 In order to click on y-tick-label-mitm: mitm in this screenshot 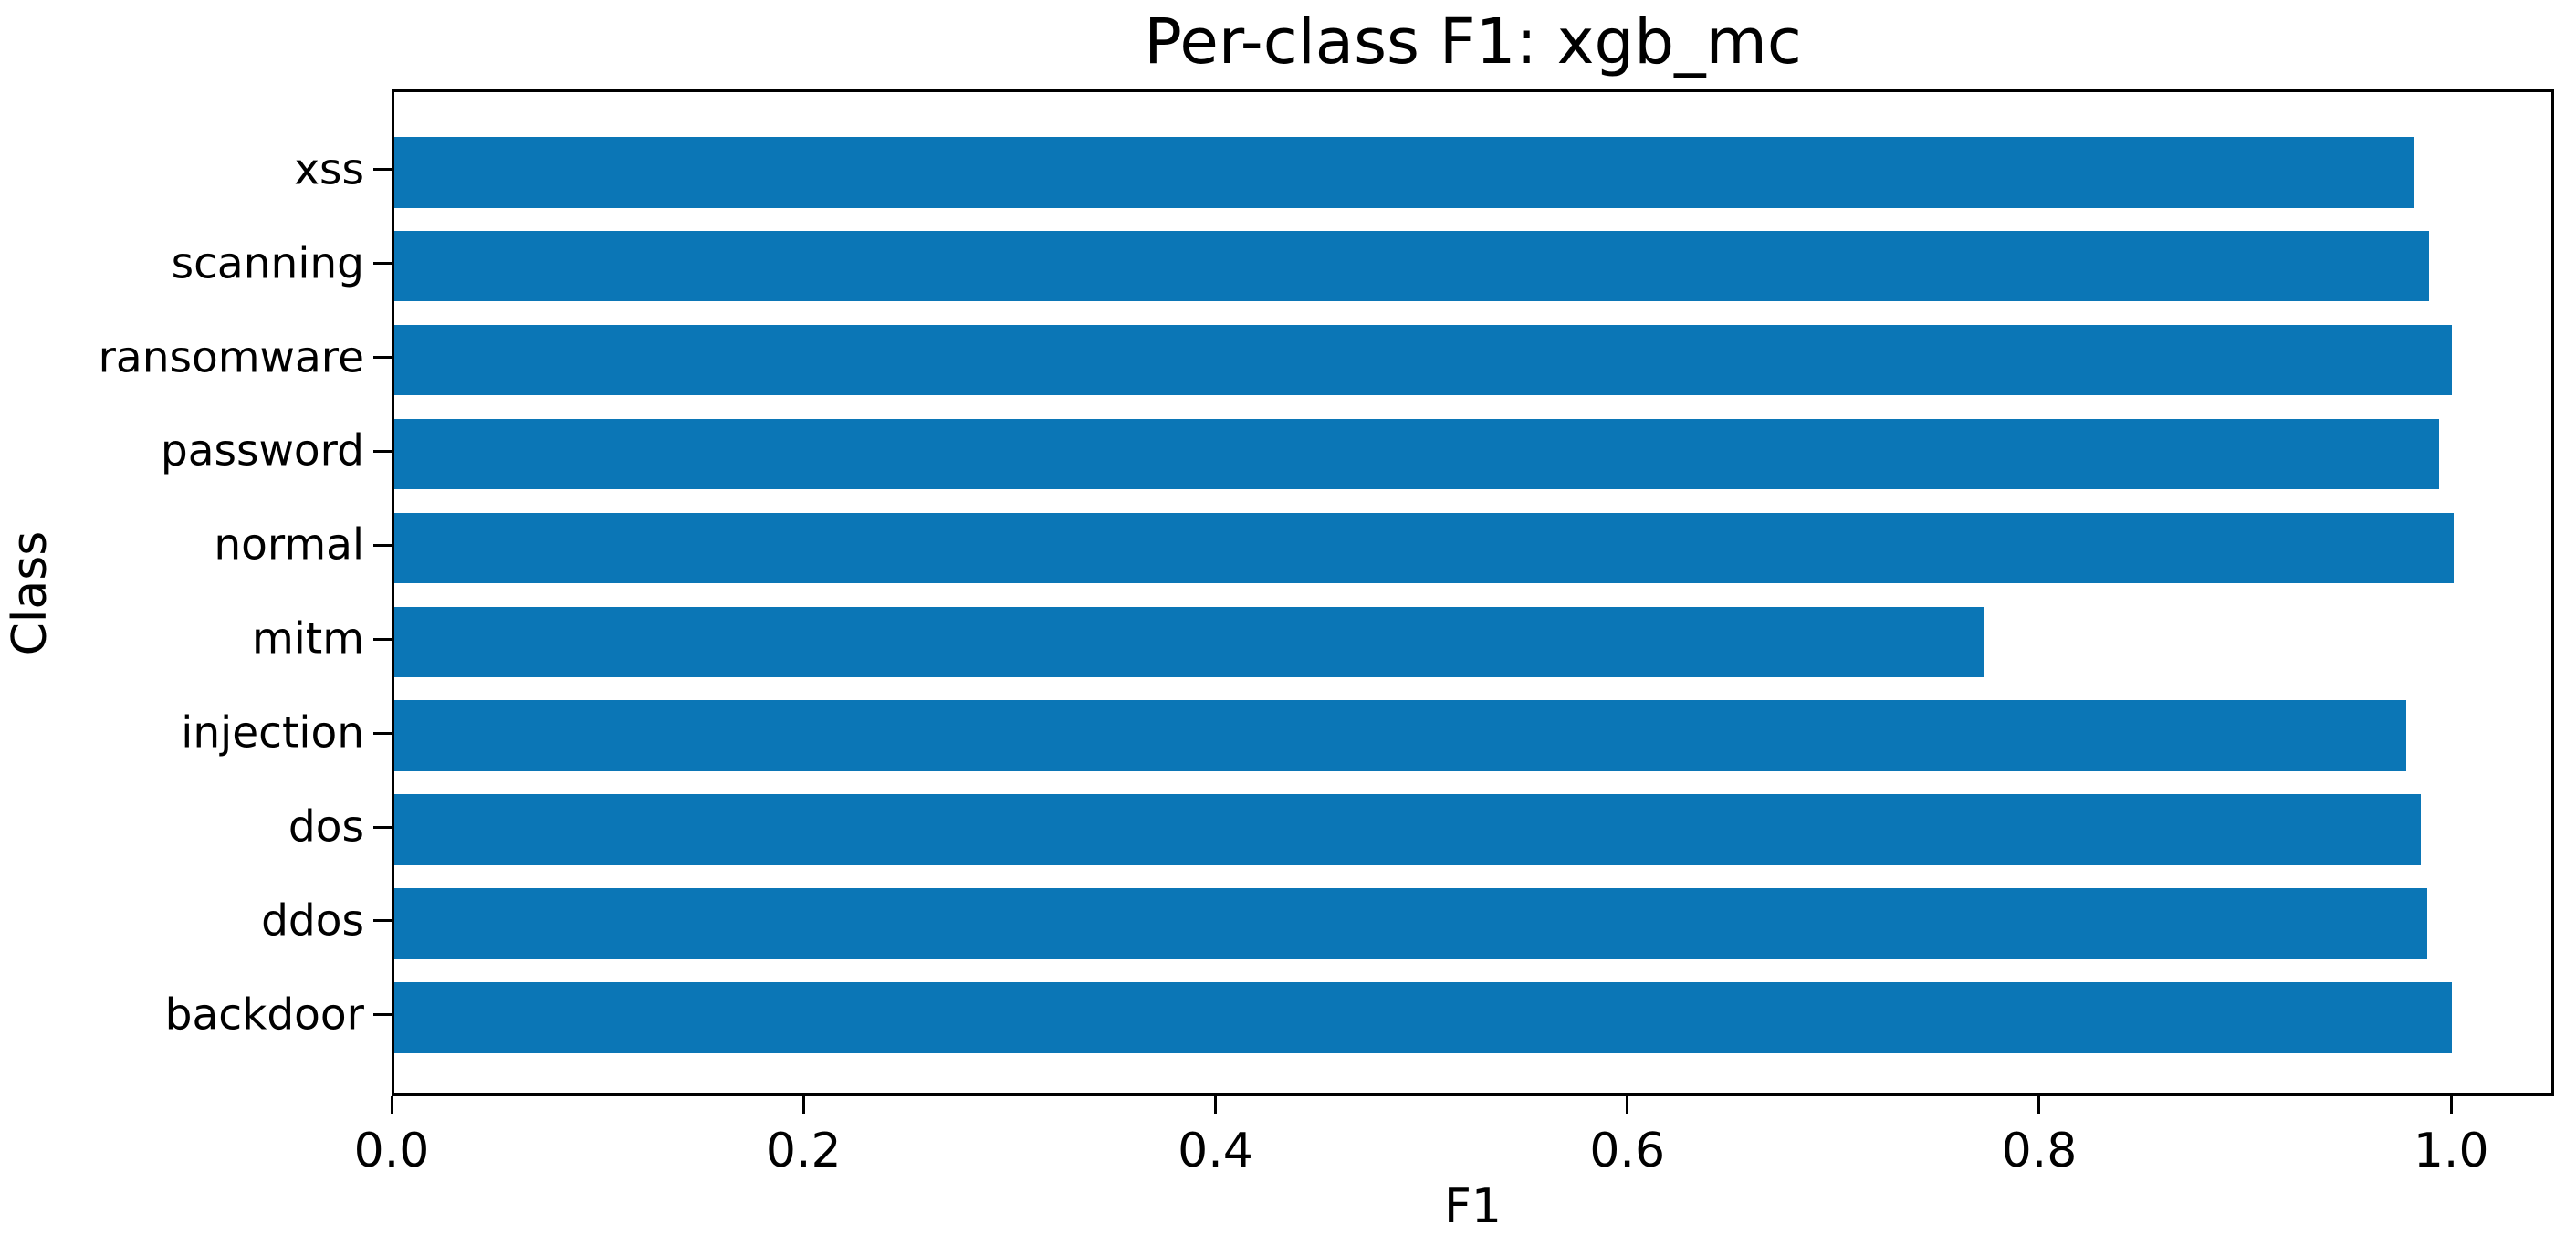, I will do `click(307, 638)`.